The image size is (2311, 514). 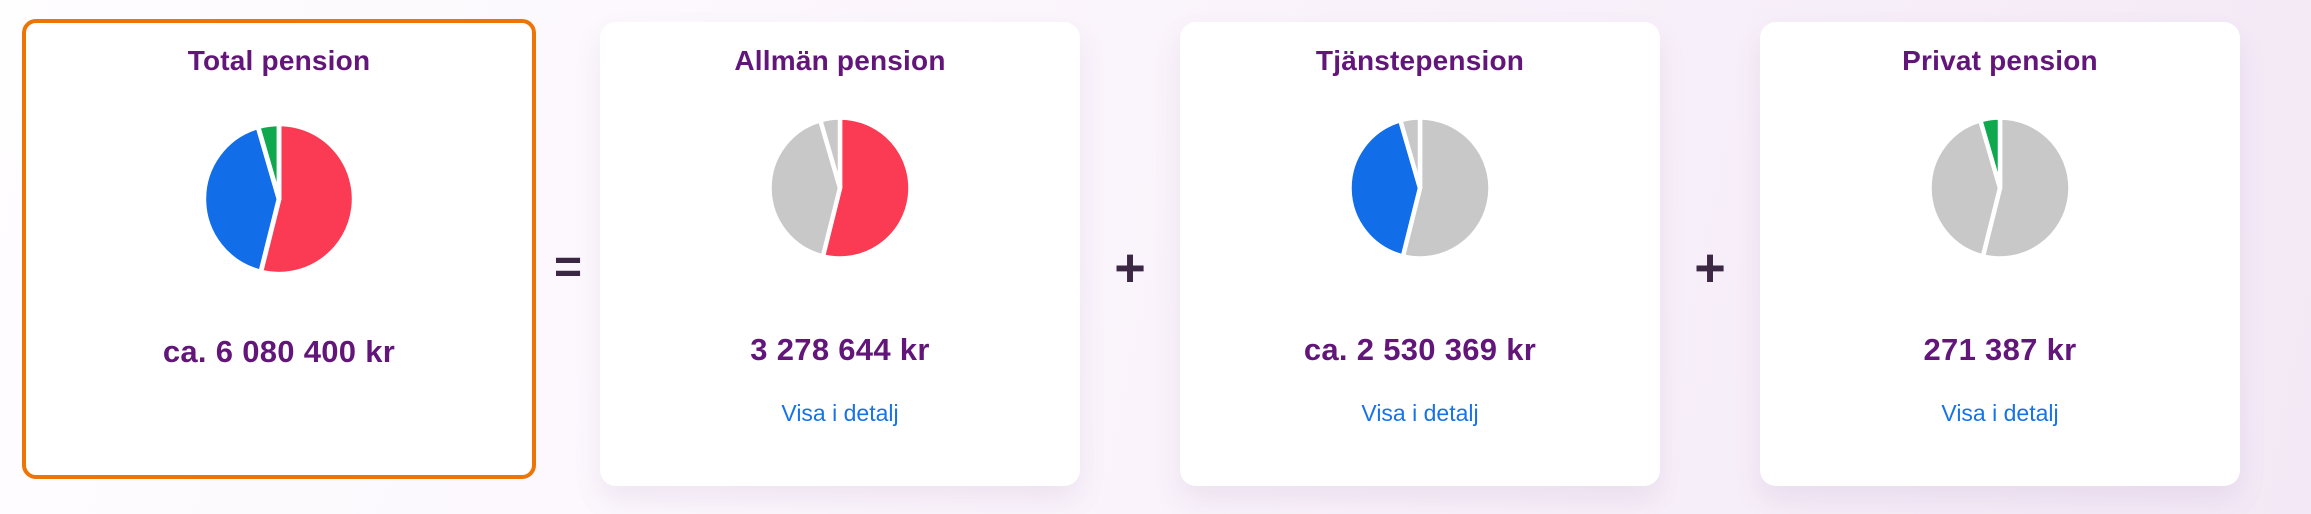 What do you see at coordinates (840, 349) in the screenshot?
I see `allman-pension-amount: 3 278 644 kr` at bounding box center [840, 349].